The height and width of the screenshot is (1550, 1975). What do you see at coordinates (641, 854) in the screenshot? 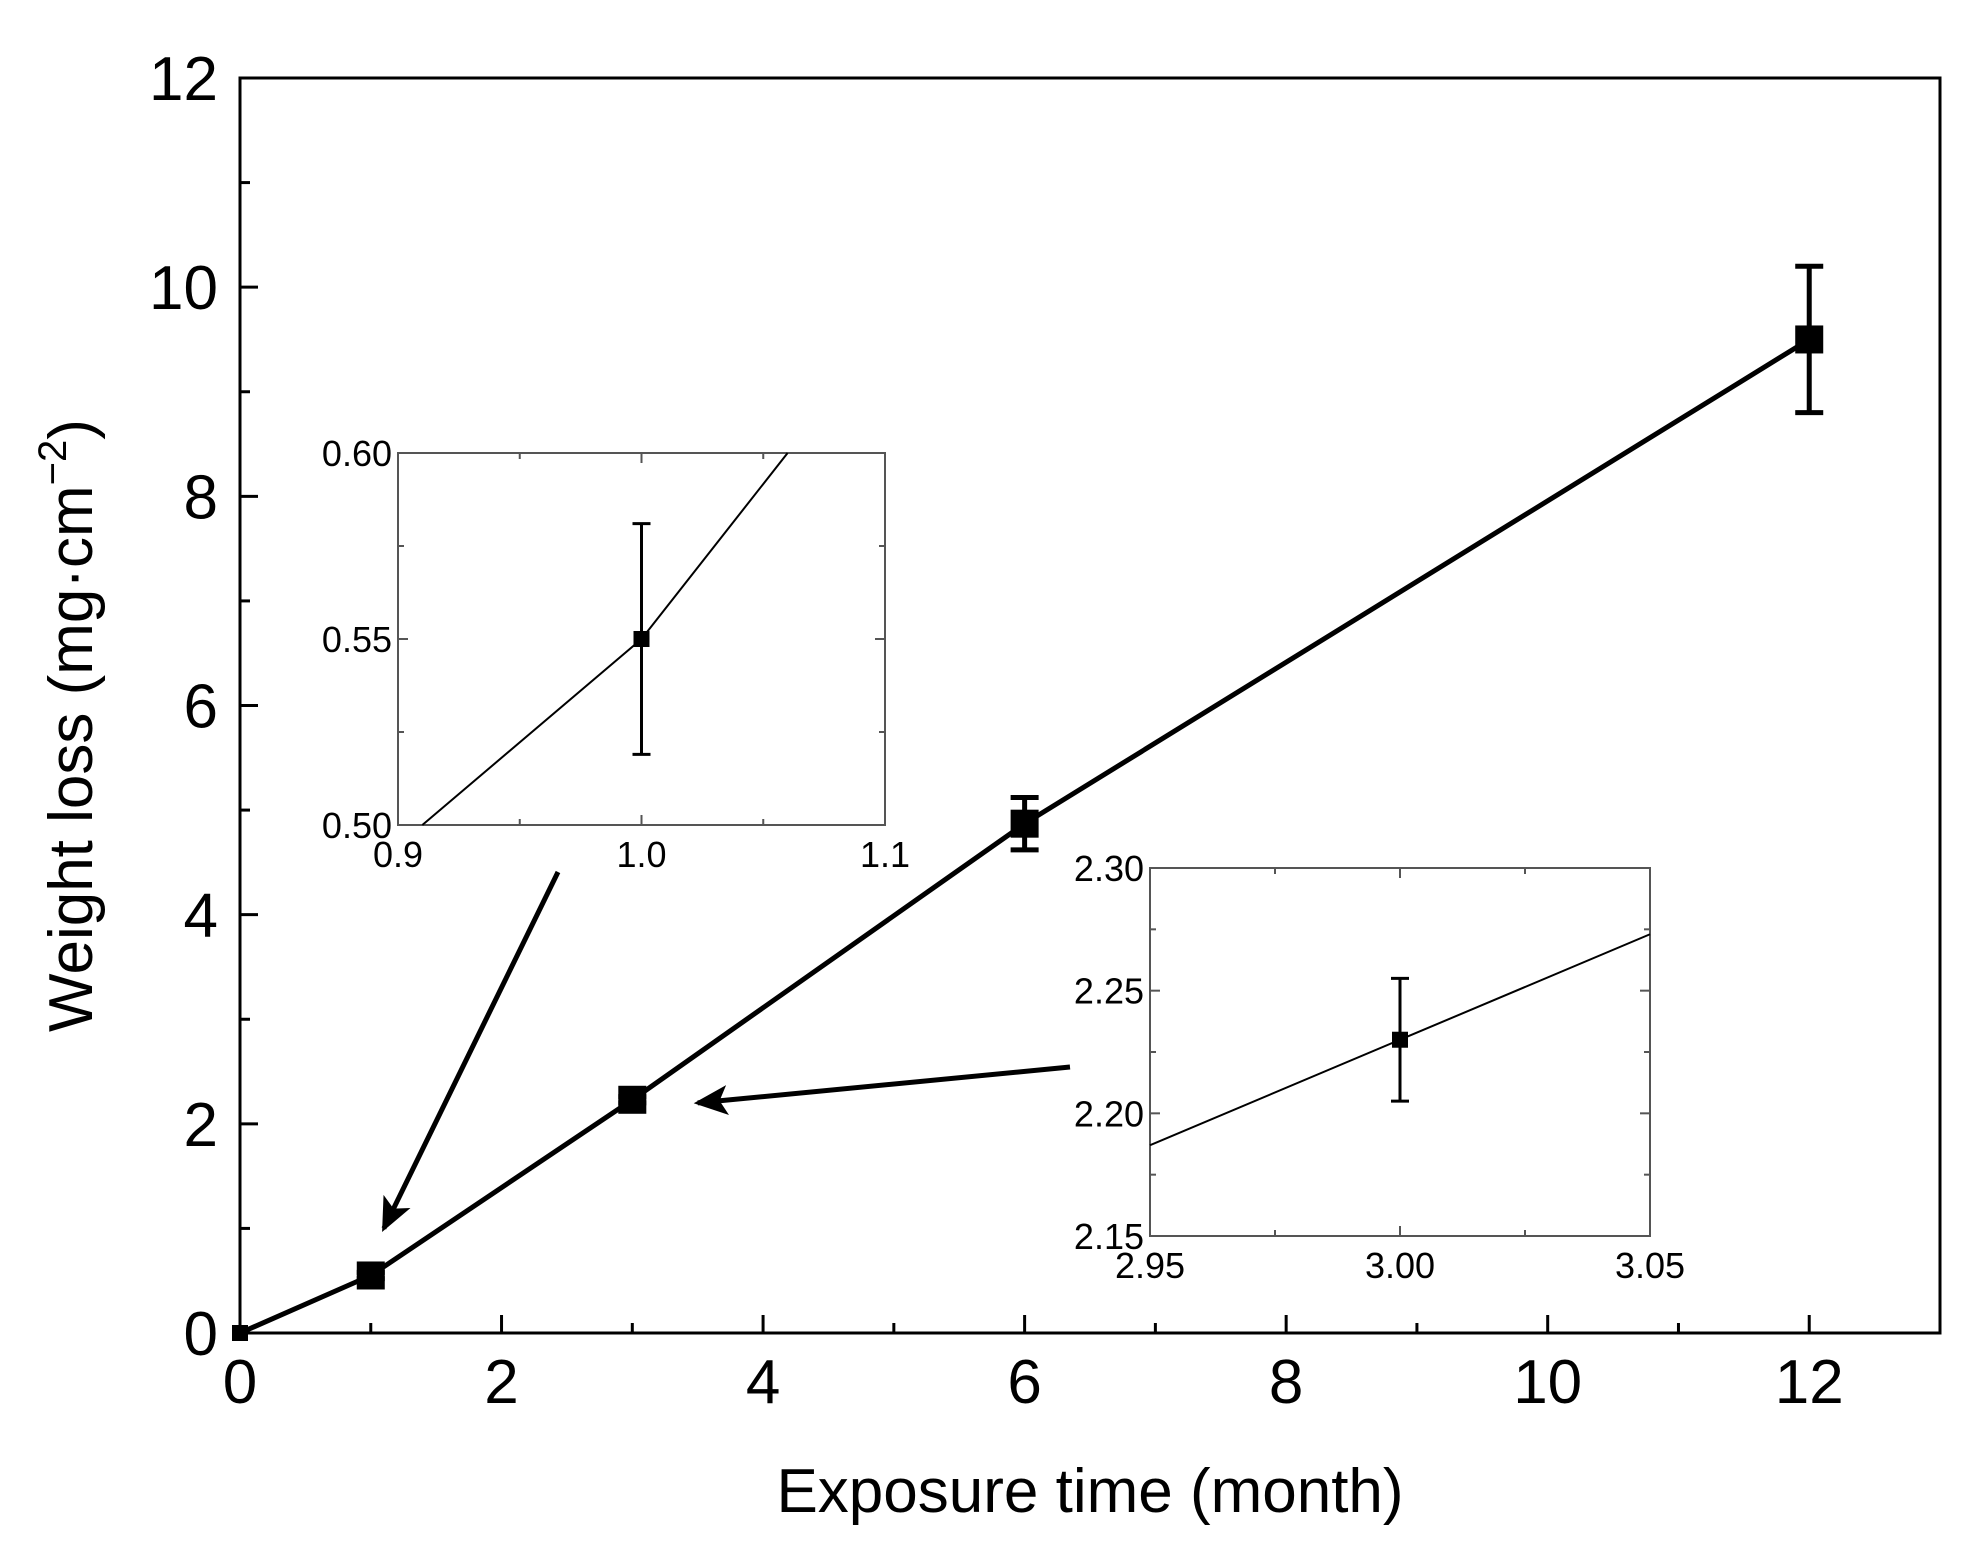
I see `inset-x-tick-label: 1.0` at bounding box center [641, 854].